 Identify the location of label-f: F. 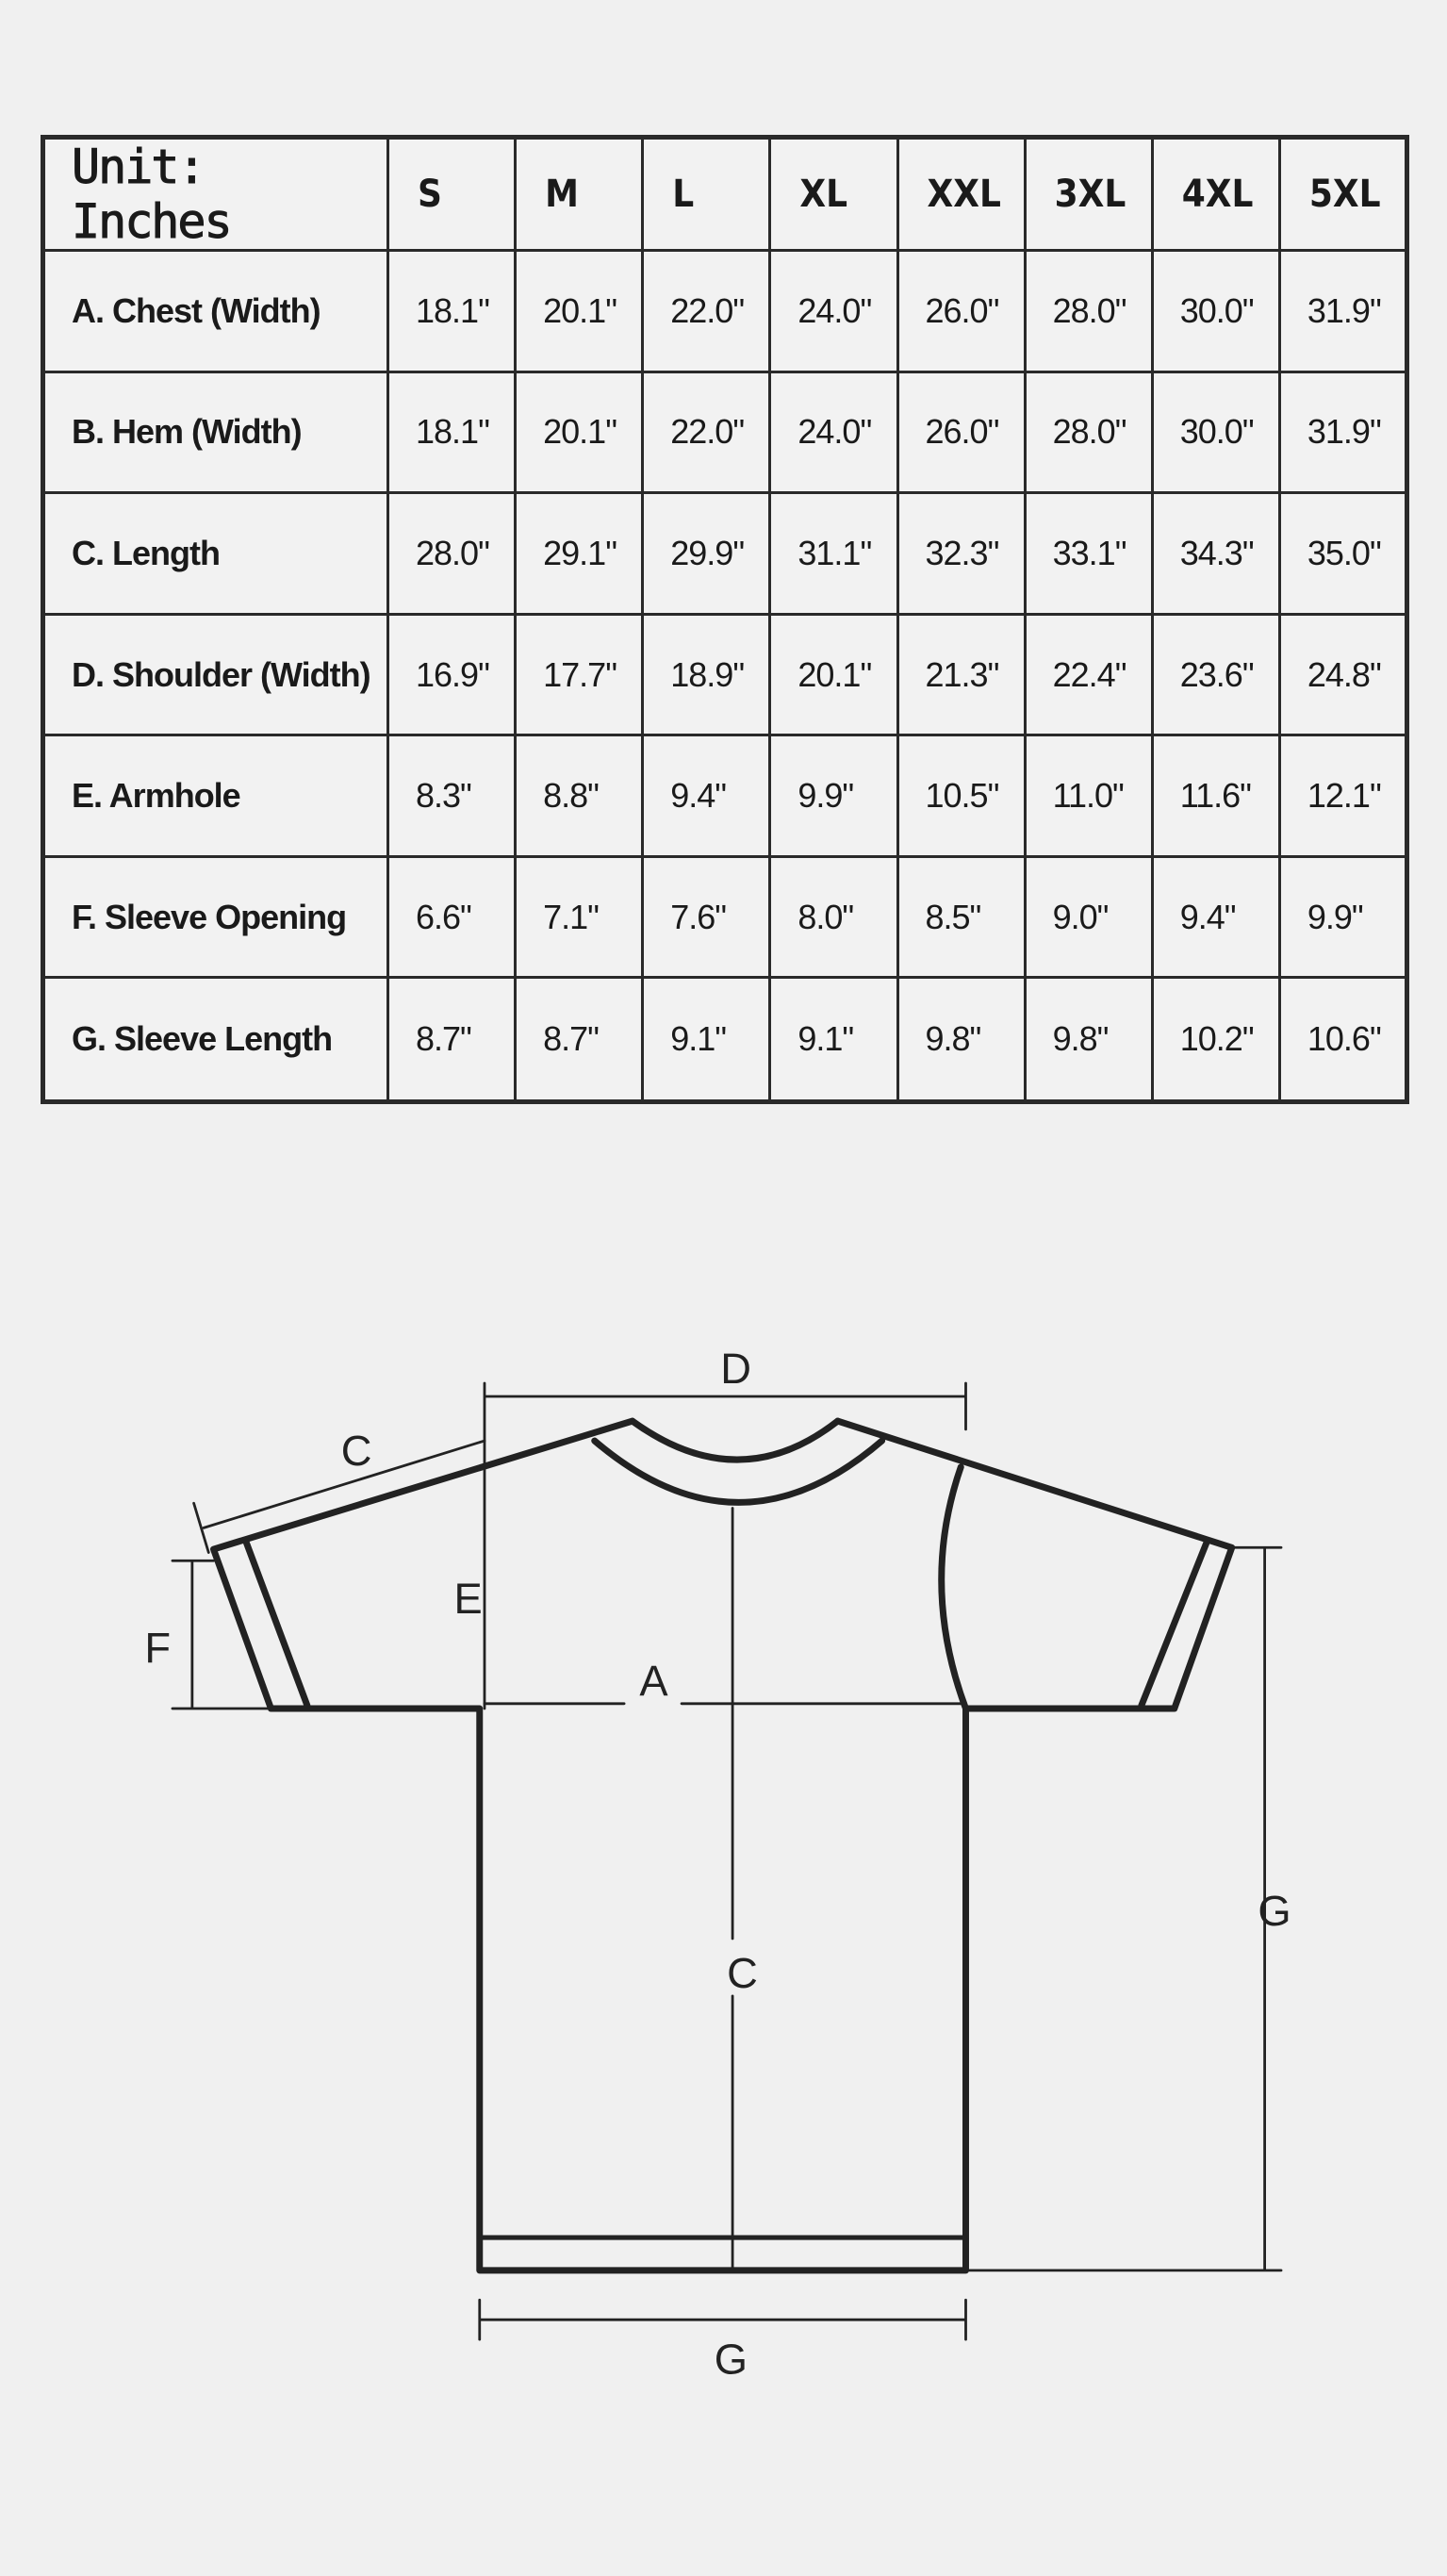
(157, 1648).